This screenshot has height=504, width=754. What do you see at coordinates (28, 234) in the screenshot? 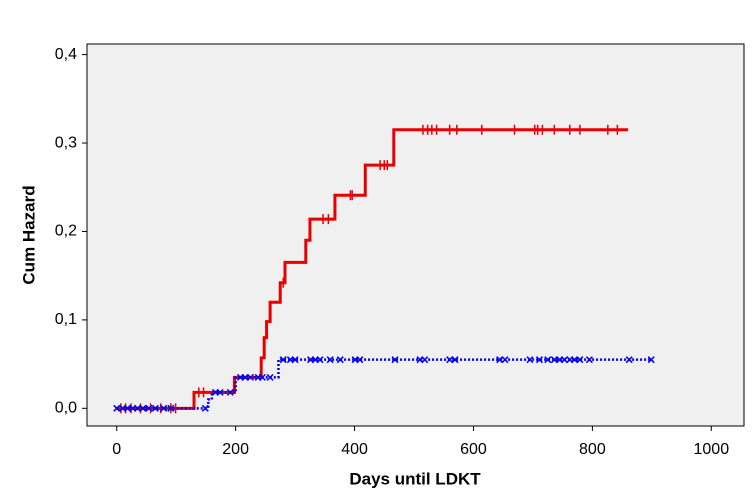
I see `y-axis-title: Cum Hazard` at bounding box center [28, 234].